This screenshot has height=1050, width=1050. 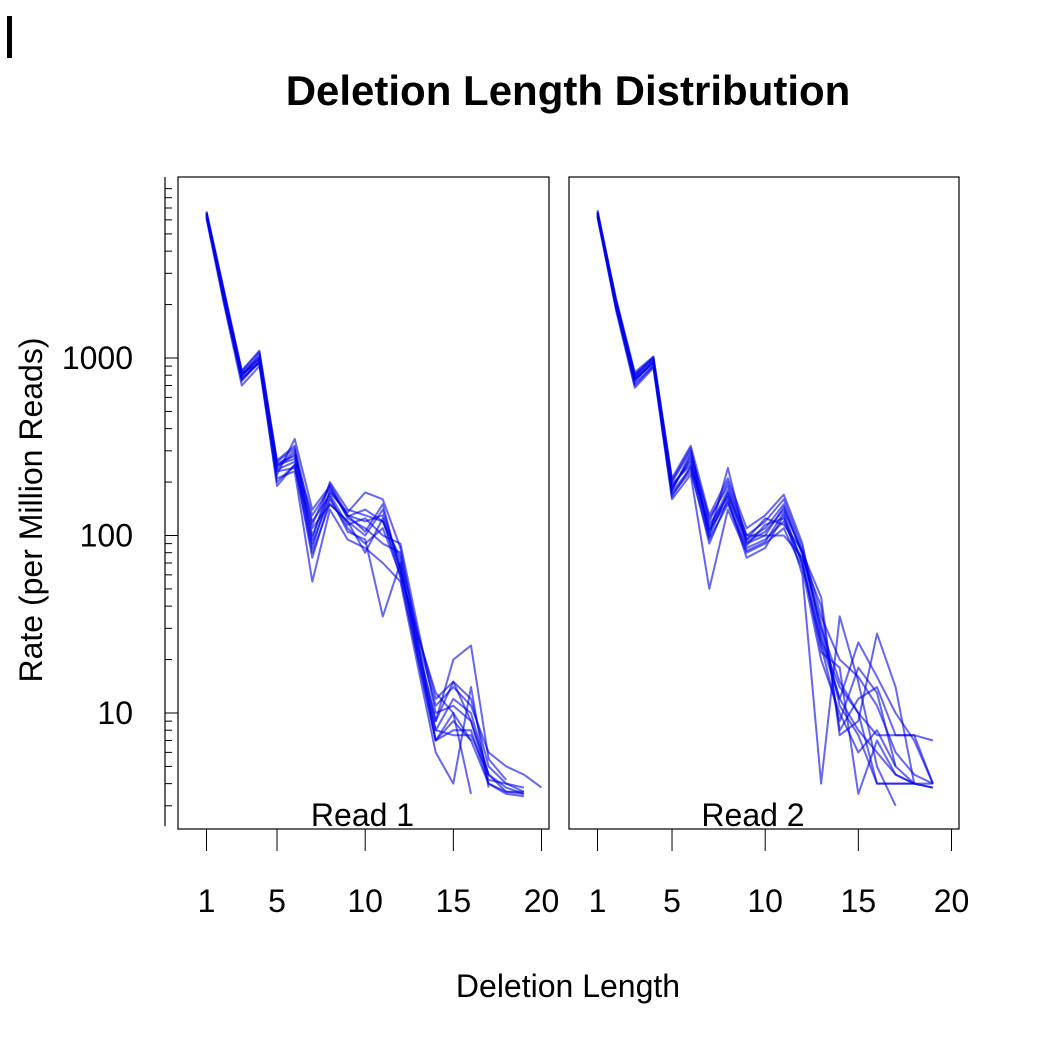 I want to click on y-tick-label: 1000, so click(x=97, y=358).